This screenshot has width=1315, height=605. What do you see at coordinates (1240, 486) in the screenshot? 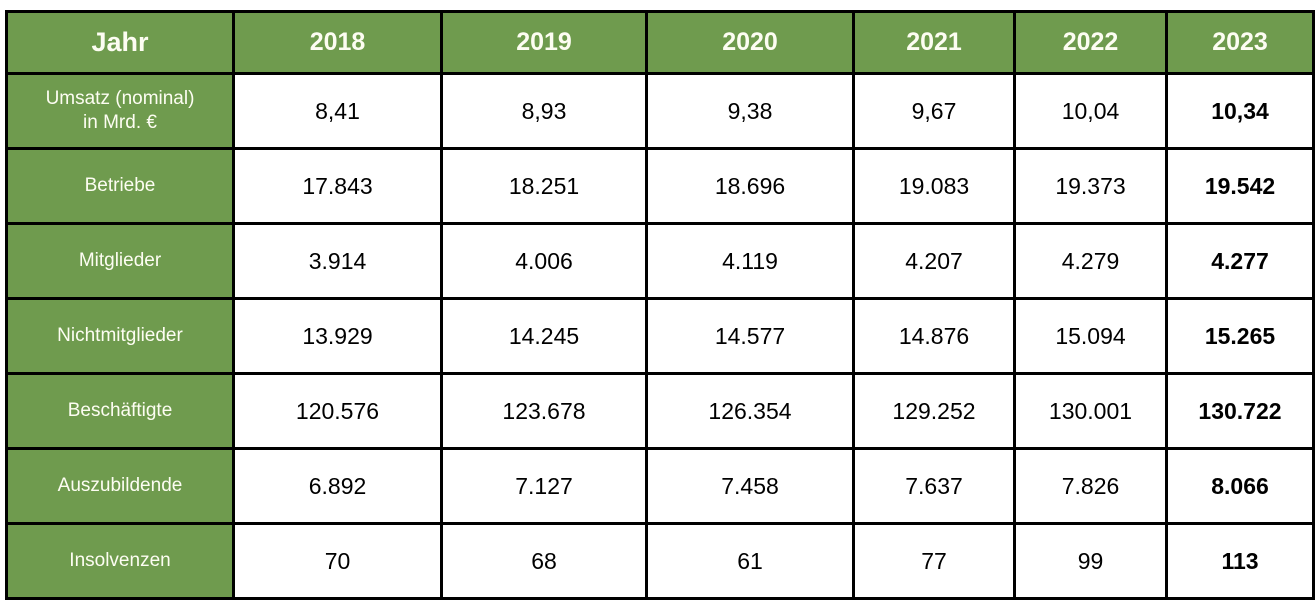
I see `cell-auszubildende-2023: 8.066` at bounding box center [1240, 486].